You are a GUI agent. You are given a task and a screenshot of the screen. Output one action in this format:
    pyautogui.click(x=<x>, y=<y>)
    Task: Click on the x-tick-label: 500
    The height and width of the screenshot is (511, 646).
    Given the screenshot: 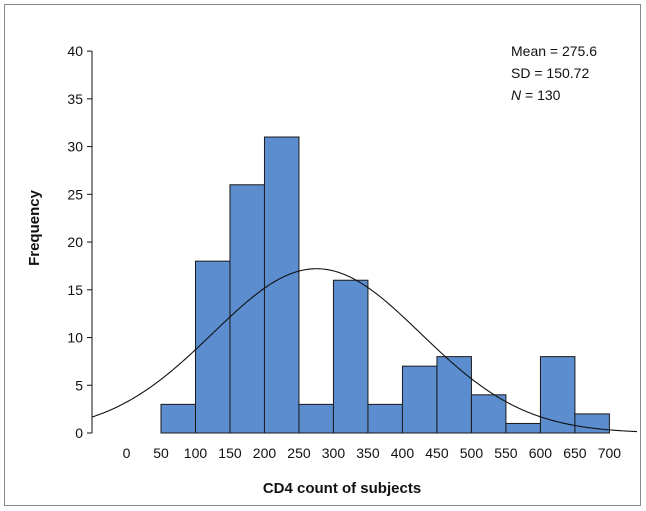 What is the action you would take?
    pyautogui.click(x=472, y=453)
    